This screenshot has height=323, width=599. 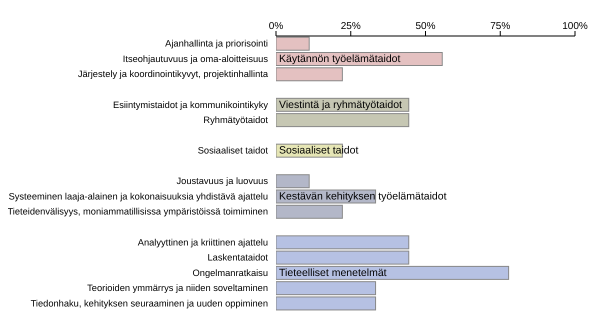 What do you see at coordinates (177, 288) in the screenshot?
I see `y-tick-label: Teorioiden ymmärrys ja niiden soveltaminen` at bounding box center [177, 288].